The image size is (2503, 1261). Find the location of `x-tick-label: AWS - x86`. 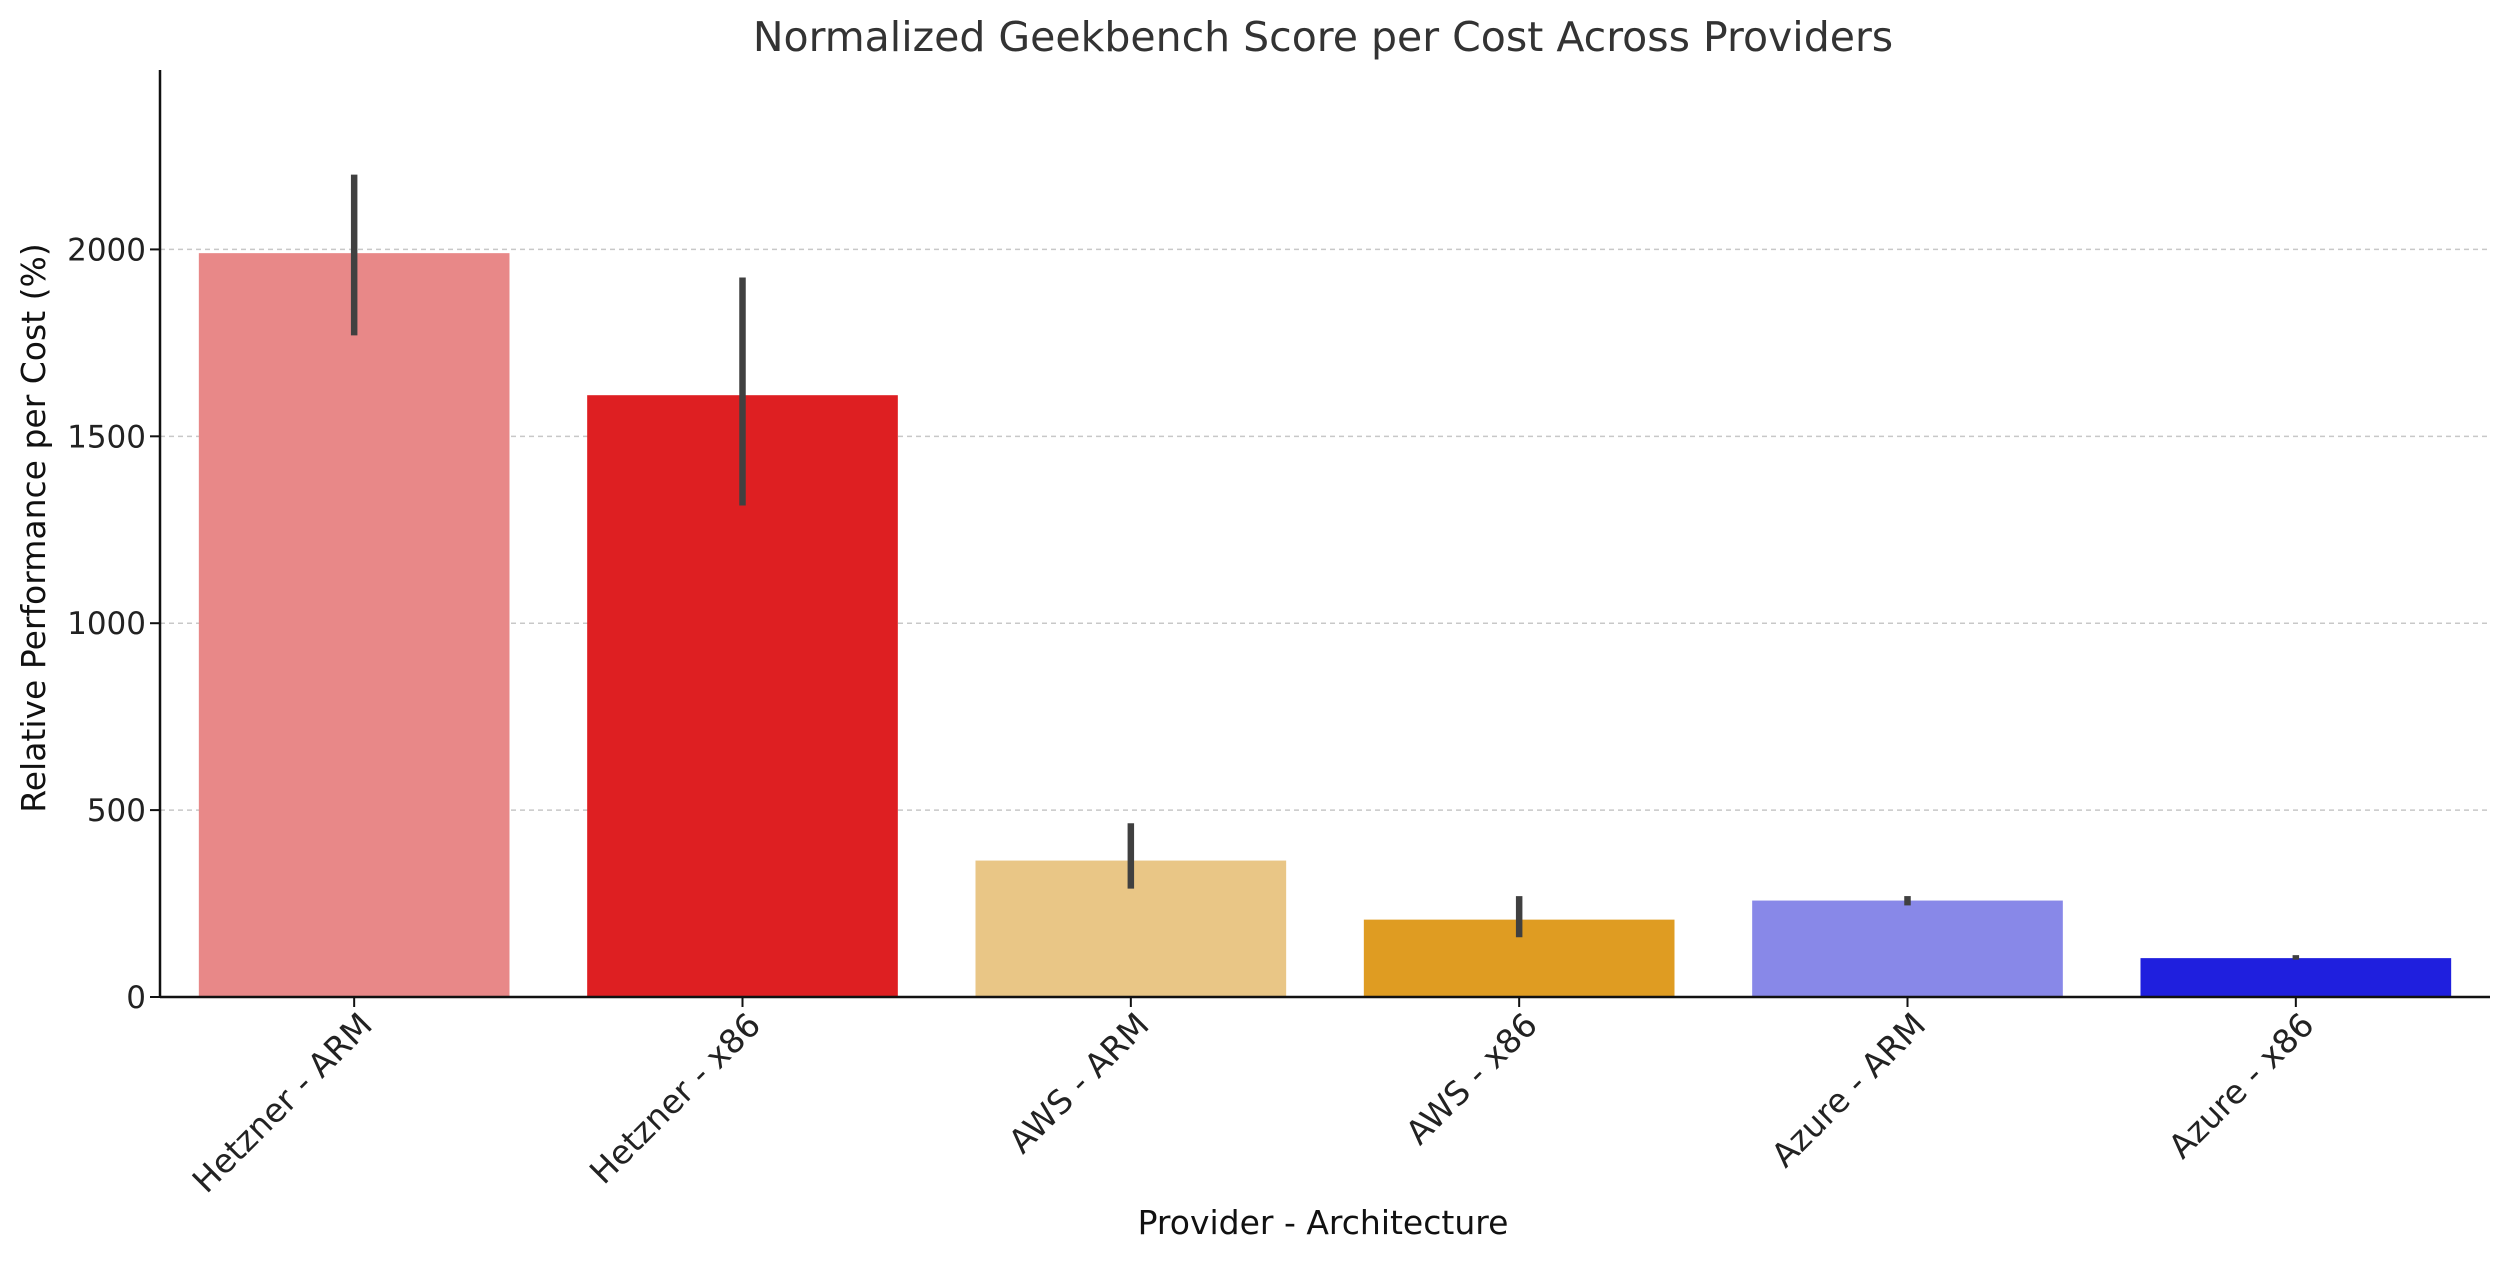

x-tick-label: AWS - x86 is located at coordinates (1471, 1078).